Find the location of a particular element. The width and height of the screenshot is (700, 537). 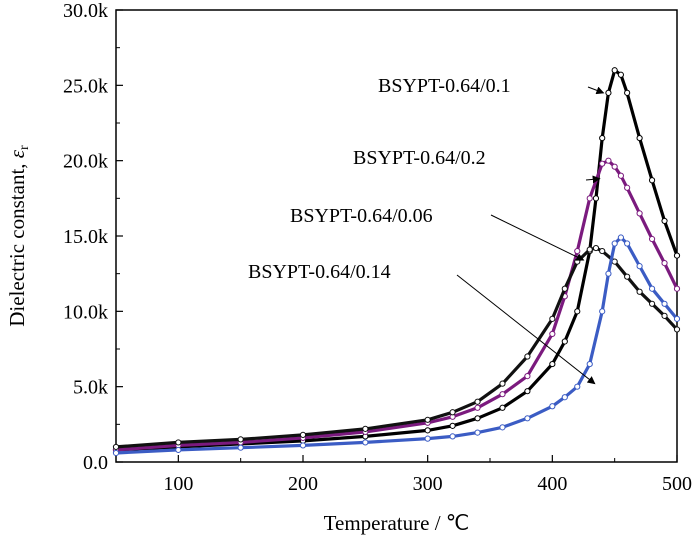

y-axis-label: Dielectric constant, εr is located at coordinates (18, 236).